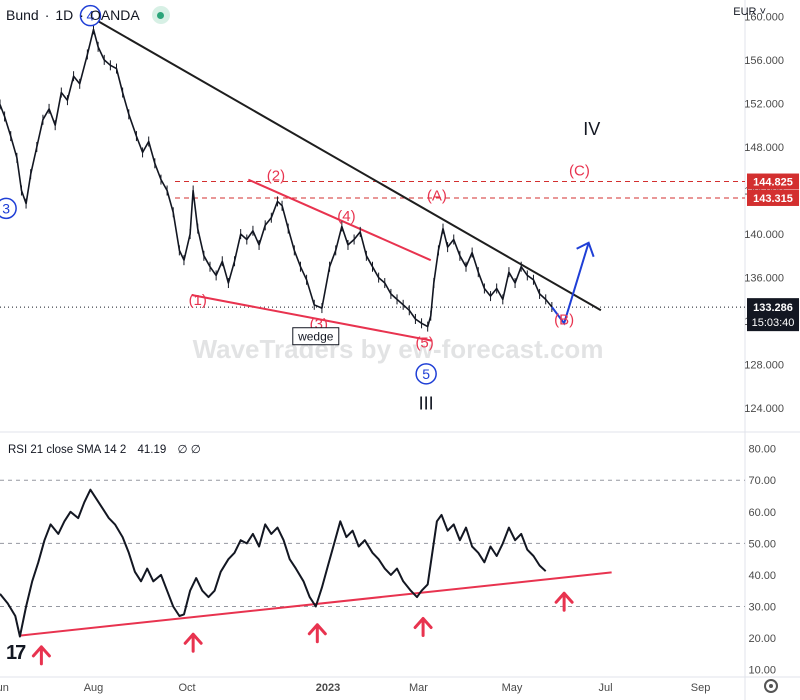 This screenshot has width=800, height=700. What do you see at coordinates (771, 686) in the screenshot?
I see `gear-icon` at bounding box center [771, 686].